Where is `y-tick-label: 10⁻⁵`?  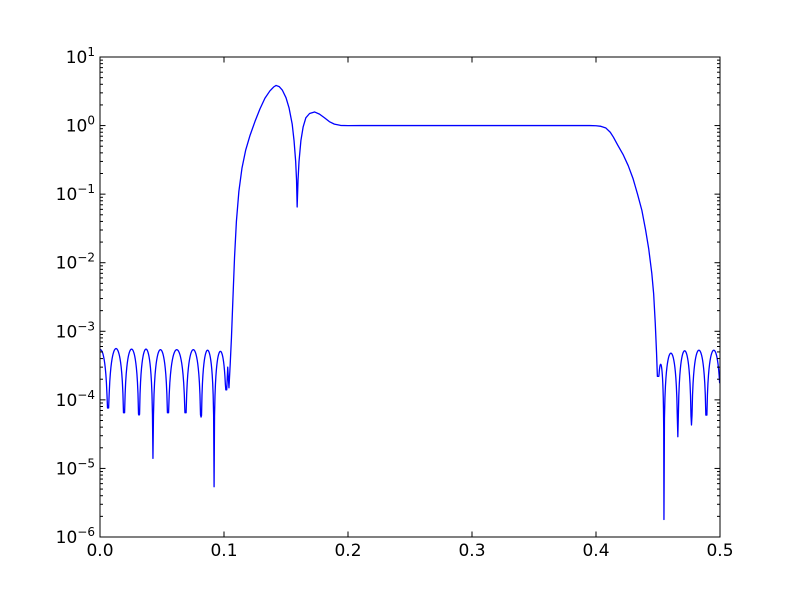
y-tick-label: 10⁻⁵ is located at coordinates (75, 467).